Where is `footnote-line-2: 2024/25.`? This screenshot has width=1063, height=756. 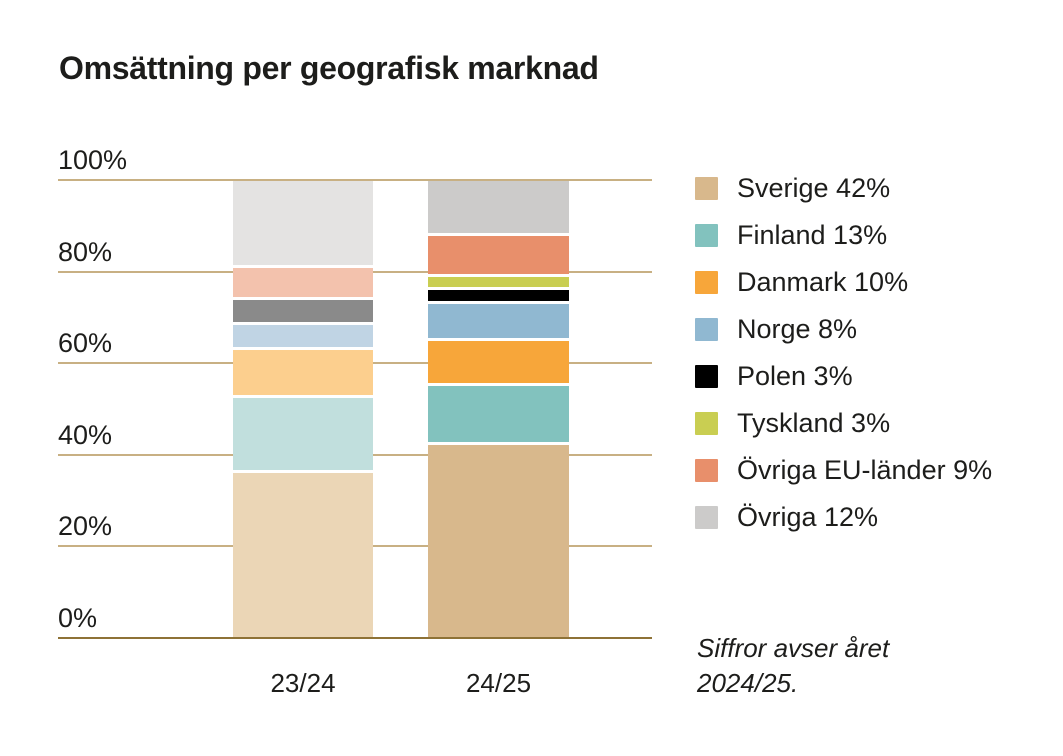
footnote-line-2: 2024/25. is located at coordinates (748, 683).